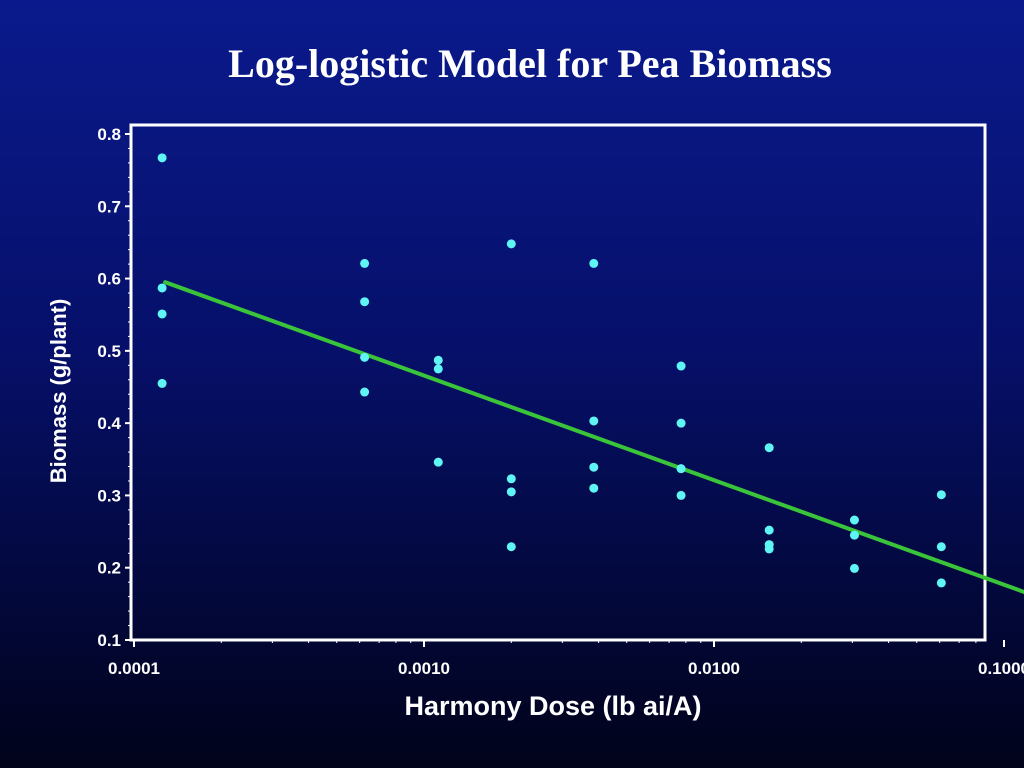 Image resolution: width=1024 pixels, height=768 pixels. Describe the element at coordinates (109, 351) in the screenshot. I see `y-tick-label: 0.5` at that location.